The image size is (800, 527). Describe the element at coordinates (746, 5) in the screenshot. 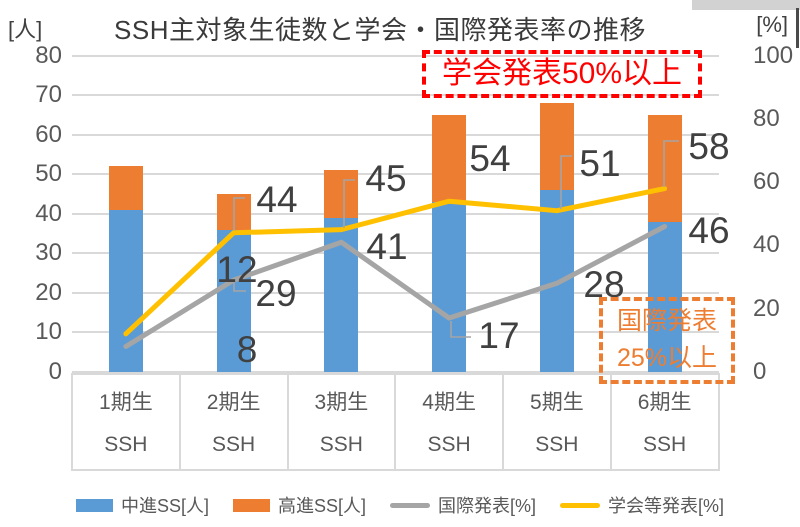

I see `screenshot-corner-strip` at that location.